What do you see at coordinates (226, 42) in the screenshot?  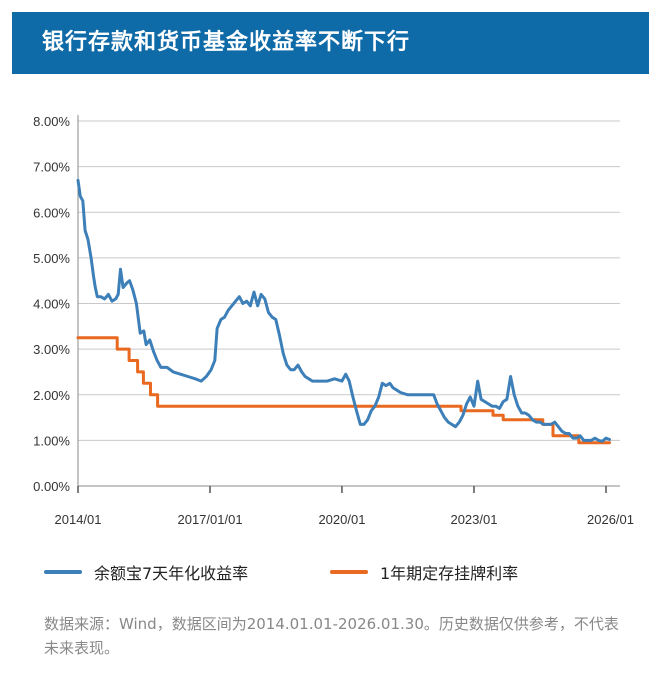 I see `chart-title: 银行存款和货币基金收益率不断下行` at bounding box center [226, 42].